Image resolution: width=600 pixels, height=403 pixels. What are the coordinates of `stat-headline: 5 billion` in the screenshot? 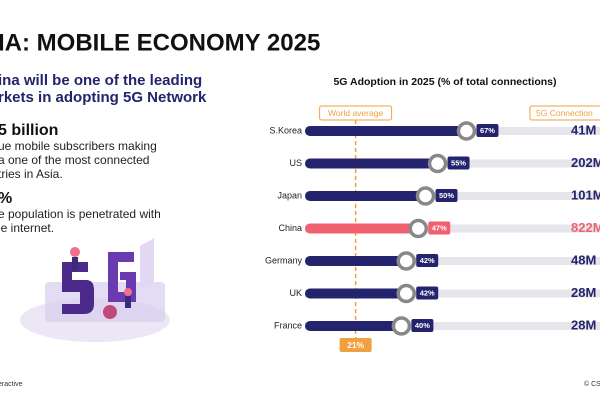 It's located at (29, 130).